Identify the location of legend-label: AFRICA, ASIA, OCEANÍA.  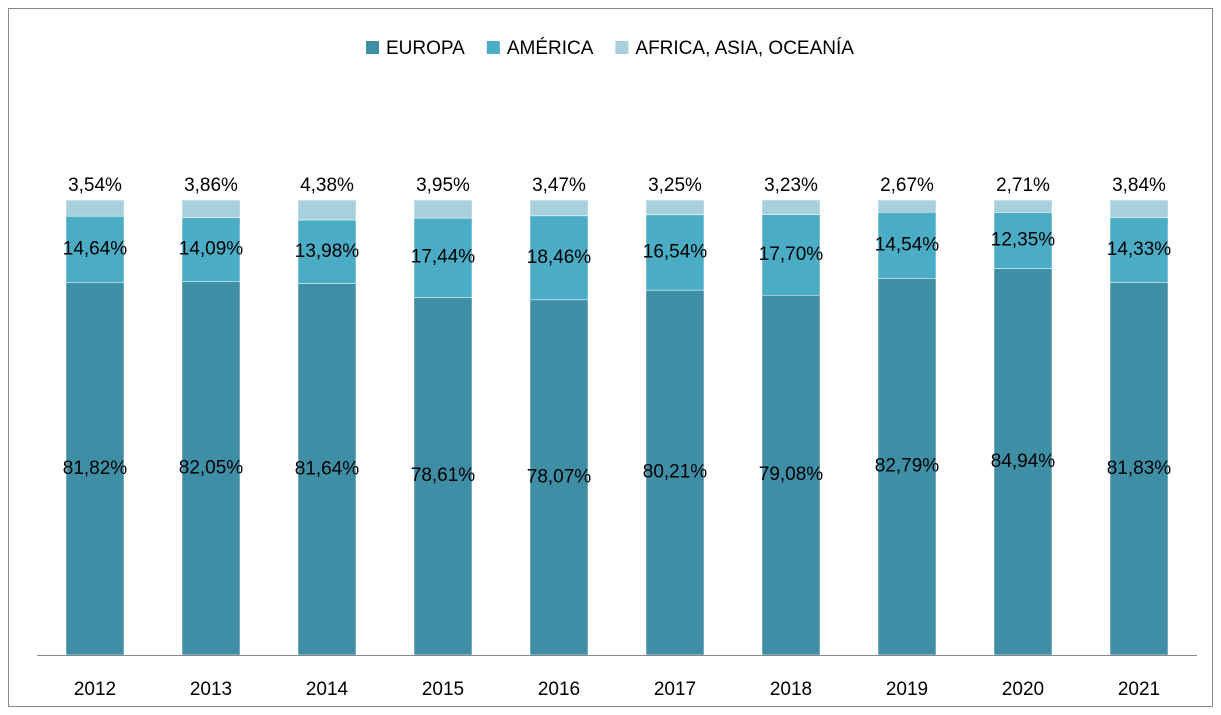
(744, 48).